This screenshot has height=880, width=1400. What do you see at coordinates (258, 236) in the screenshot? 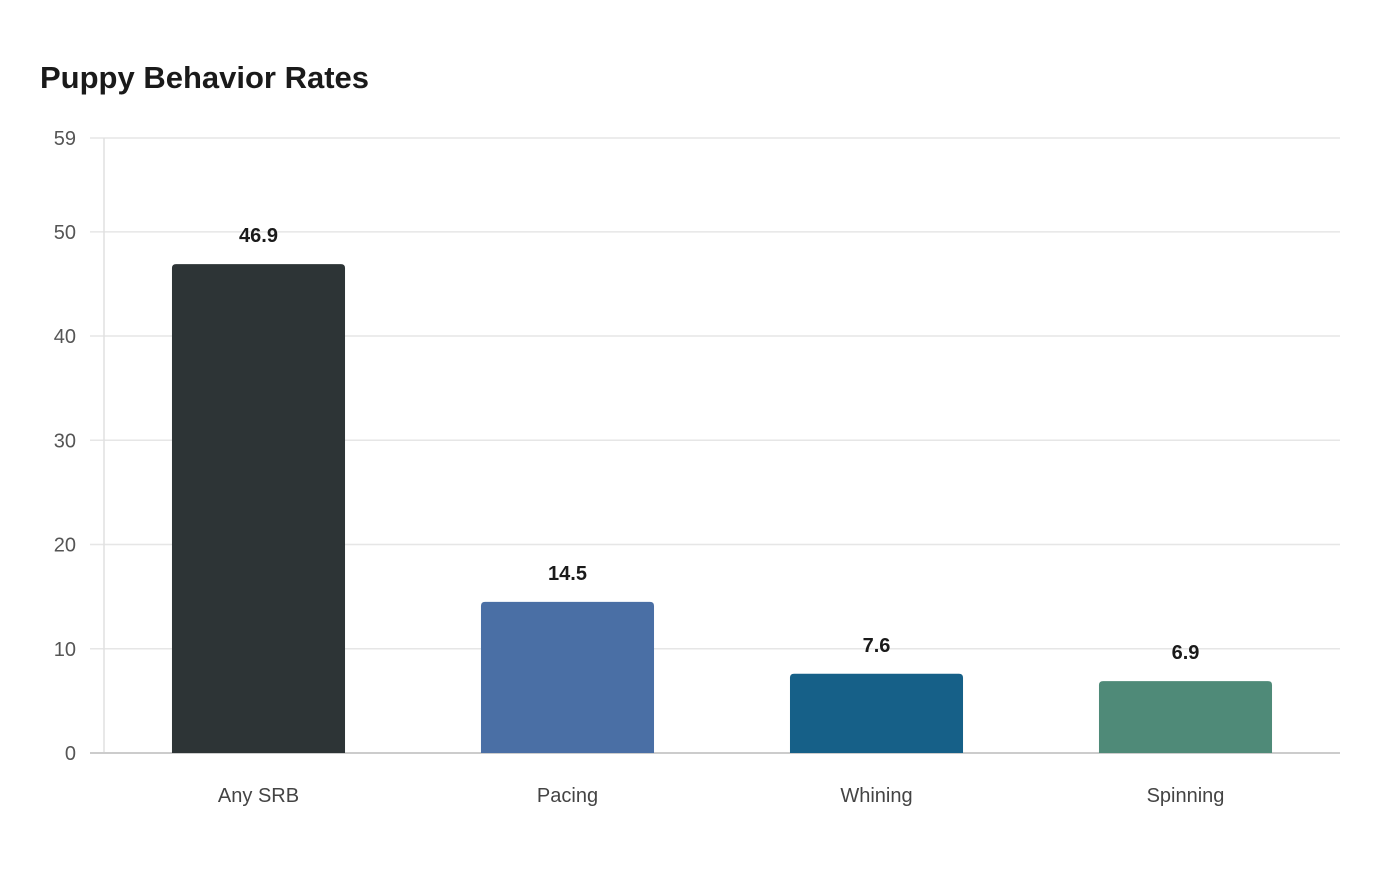
I see `data-label: 46.9` at bounding box center [258, 236].